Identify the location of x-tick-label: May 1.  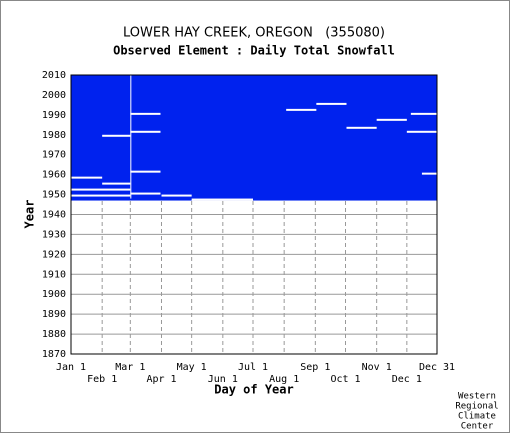
(192, 367).